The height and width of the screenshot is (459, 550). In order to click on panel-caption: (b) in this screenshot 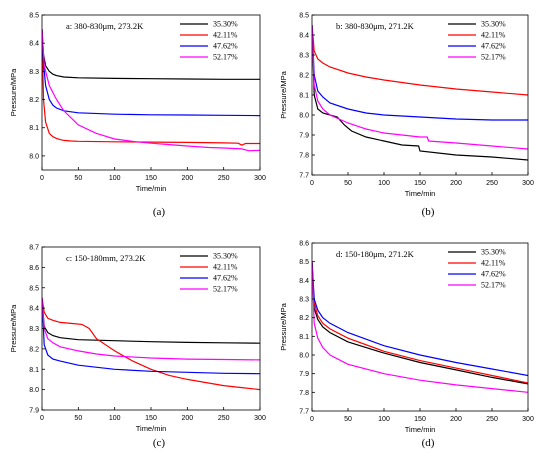, I will do `click(428, 212)`.